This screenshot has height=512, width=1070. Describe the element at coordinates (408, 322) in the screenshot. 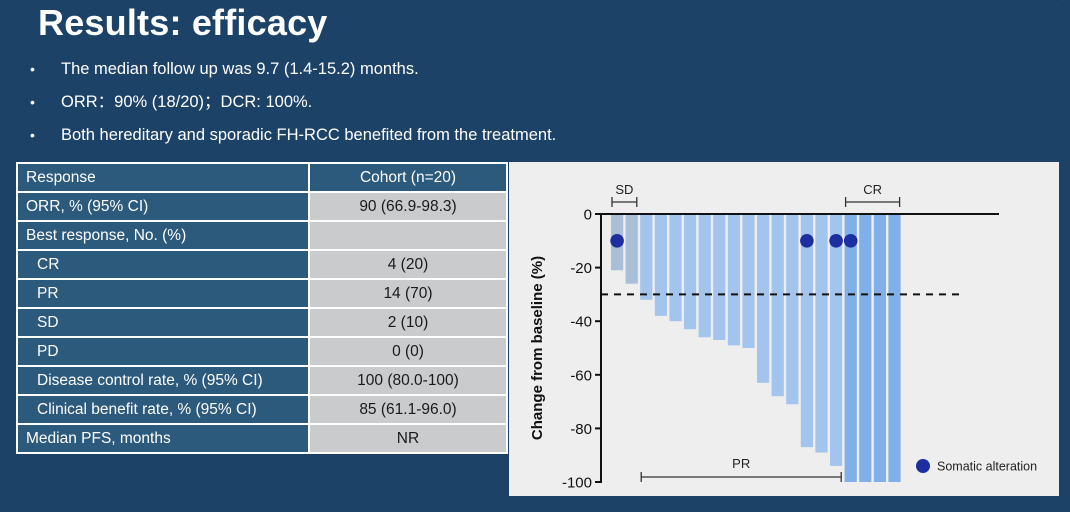

I see `row-value: 2 (10)` at that location.